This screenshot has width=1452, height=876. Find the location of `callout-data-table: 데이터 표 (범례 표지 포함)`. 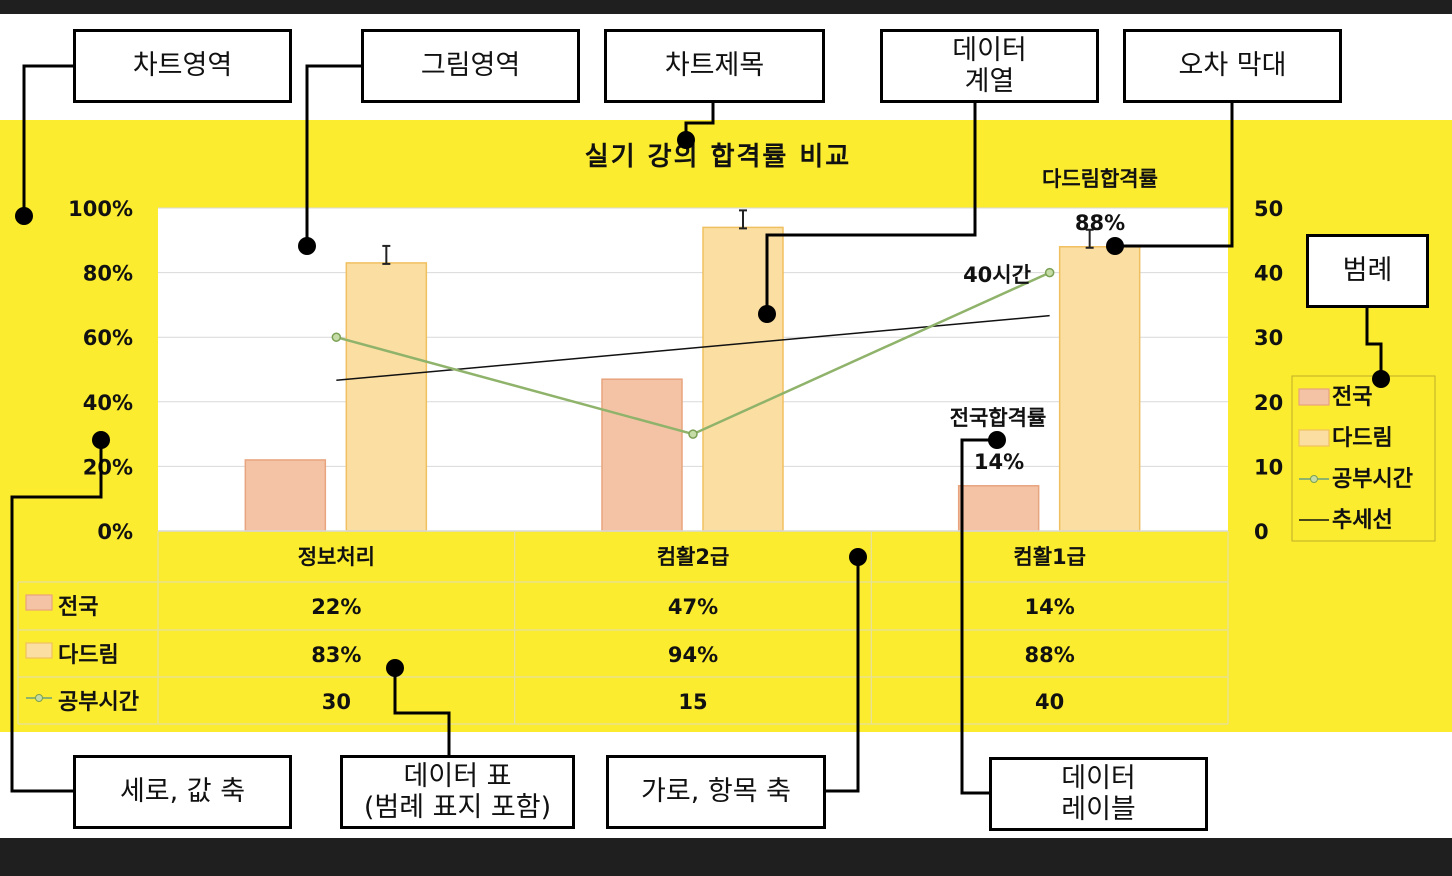

callout-data-table: 데이터 표 (범례 표지 포함) is located at coordinates (457, 792).